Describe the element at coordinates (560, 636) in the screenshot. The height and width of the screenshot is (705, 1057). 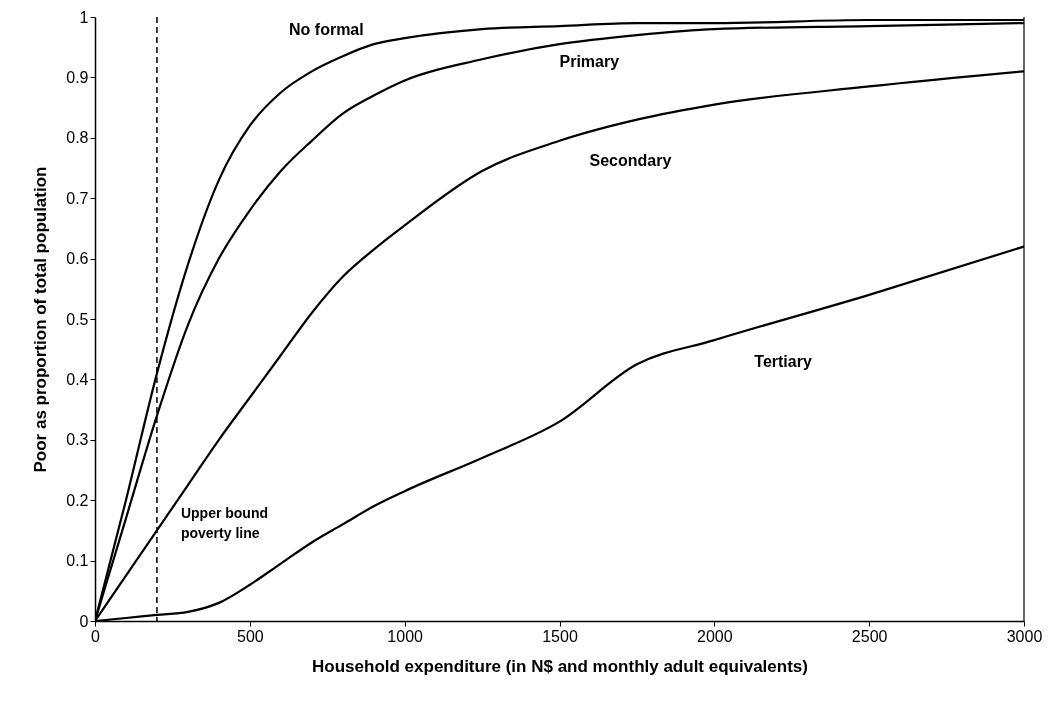
I see `x-tick-label: 1500` at that location.